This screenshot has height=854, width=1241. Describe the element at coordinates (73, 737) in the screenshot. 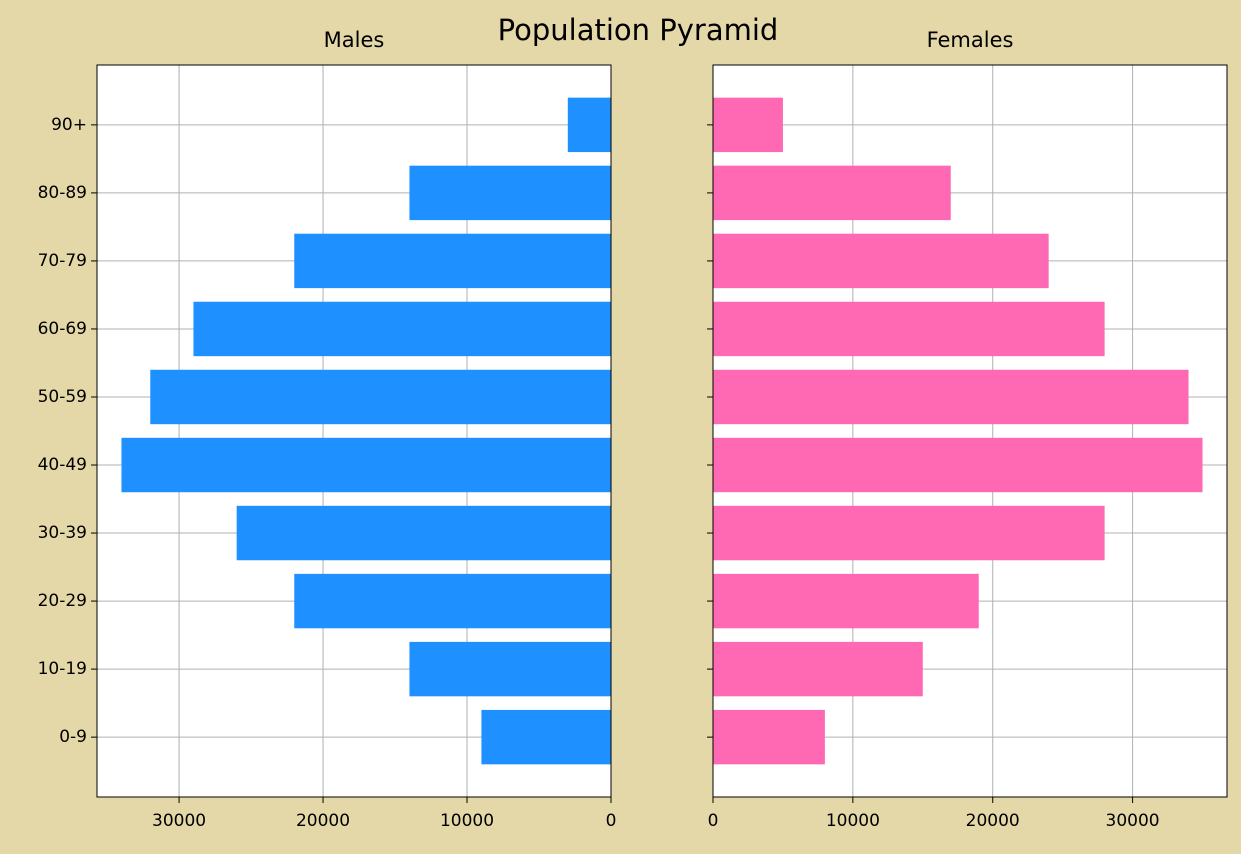

I see `y-tick-label: 0-9` at that location.